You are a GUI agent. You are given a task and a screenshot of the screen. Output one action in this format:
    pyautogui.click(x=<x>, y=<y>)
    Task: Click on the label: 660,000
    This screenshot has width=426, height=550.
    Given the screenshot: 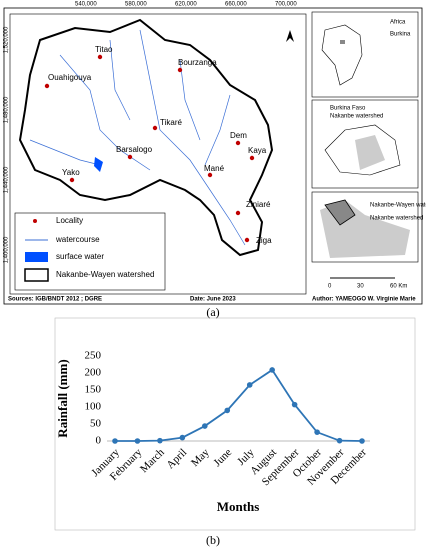 What is the action you would take?
    pyautogui.click(x=236, y=5)
    